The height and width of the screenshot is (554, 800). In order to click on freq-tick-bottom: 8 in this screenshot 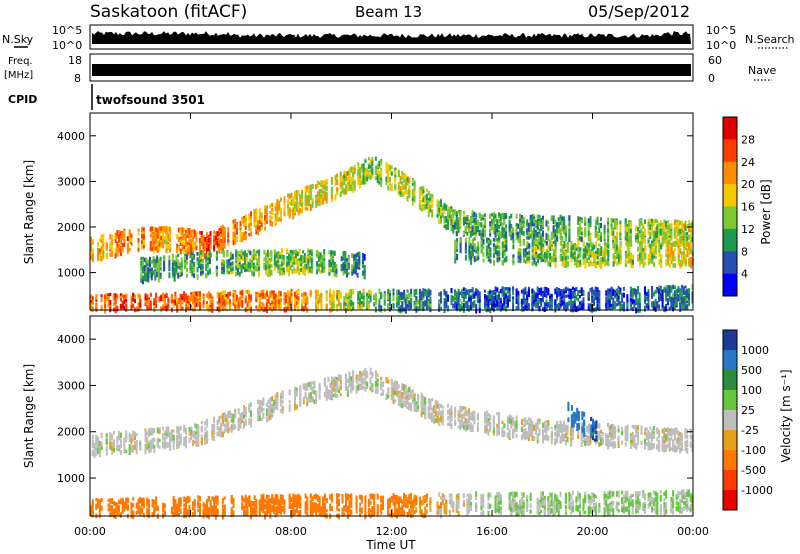, I will do `click(77, 78)`.